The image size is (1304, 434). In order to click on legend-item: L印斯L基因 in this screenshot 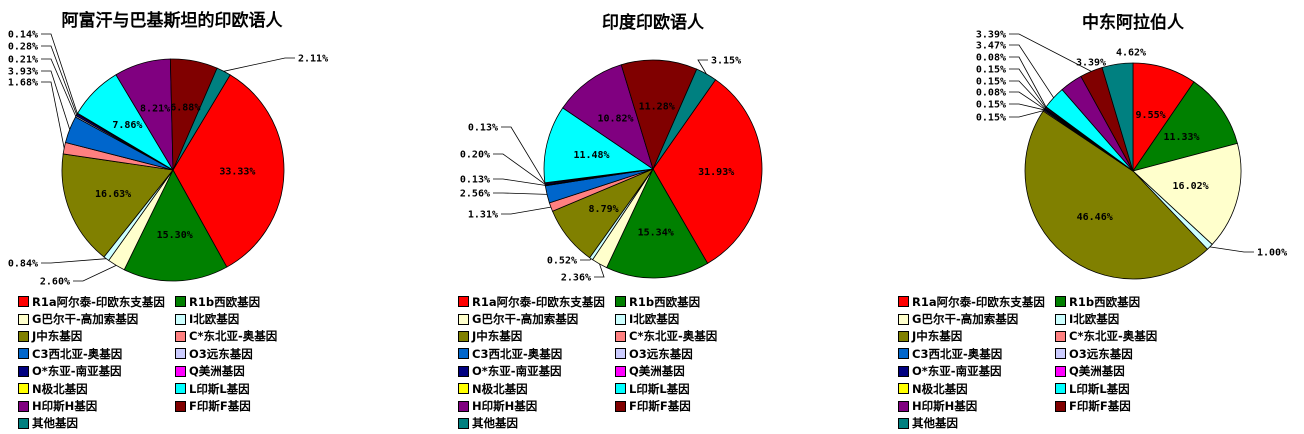, I will do `click(1125, 388)`.